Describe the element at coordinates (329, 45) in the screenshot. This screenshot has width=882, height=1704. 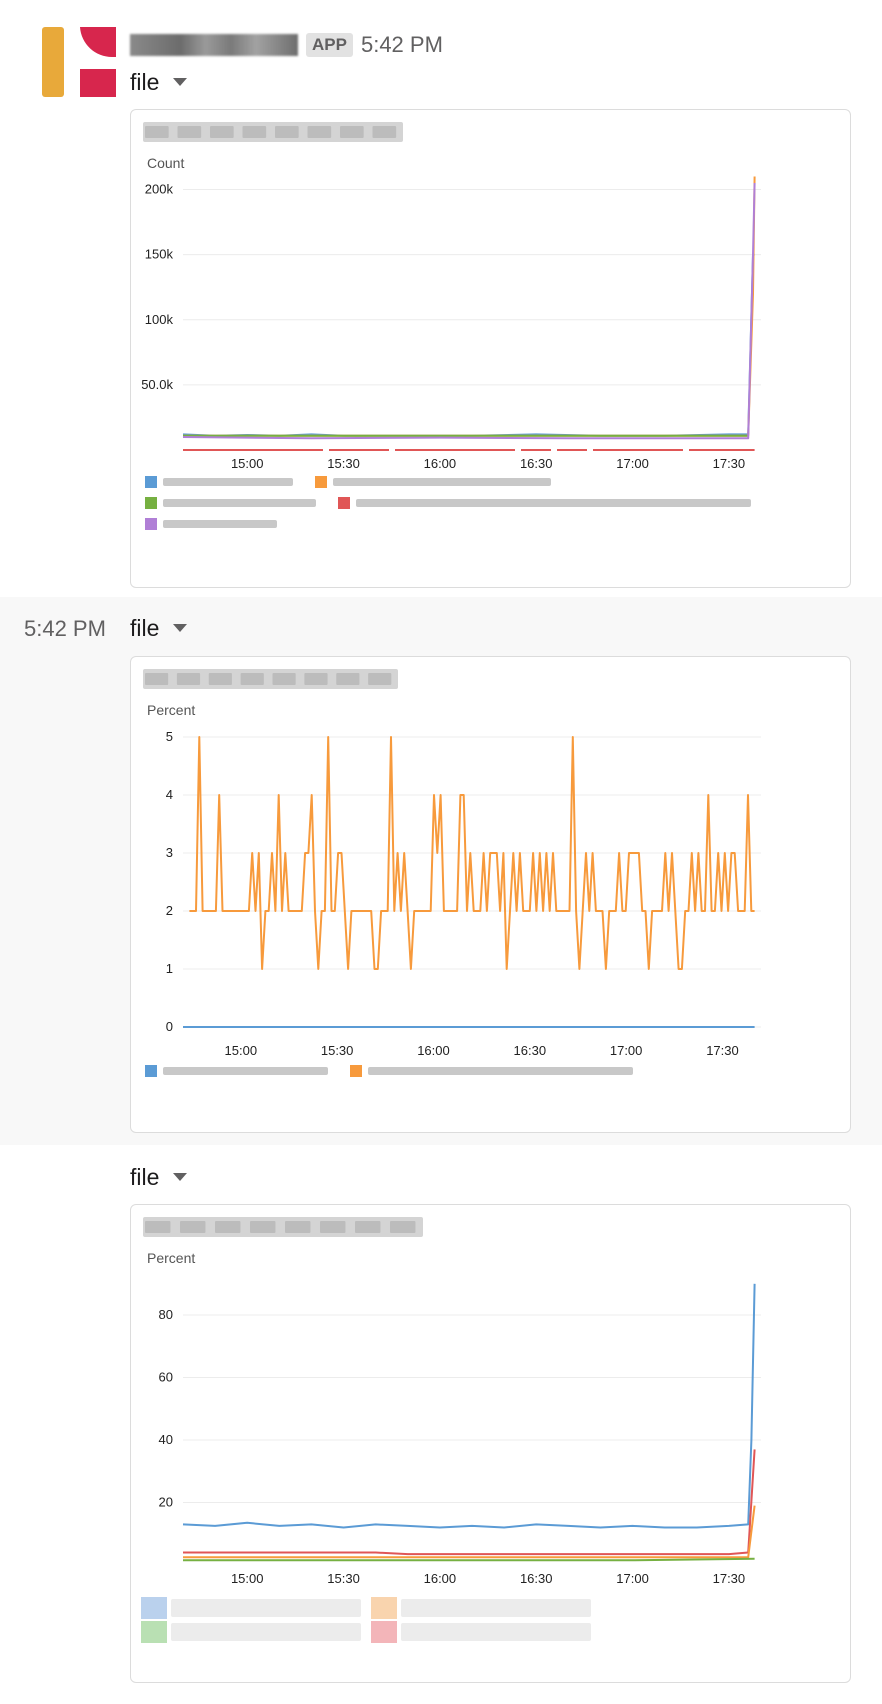
I see `app-badge: APP` at that location.